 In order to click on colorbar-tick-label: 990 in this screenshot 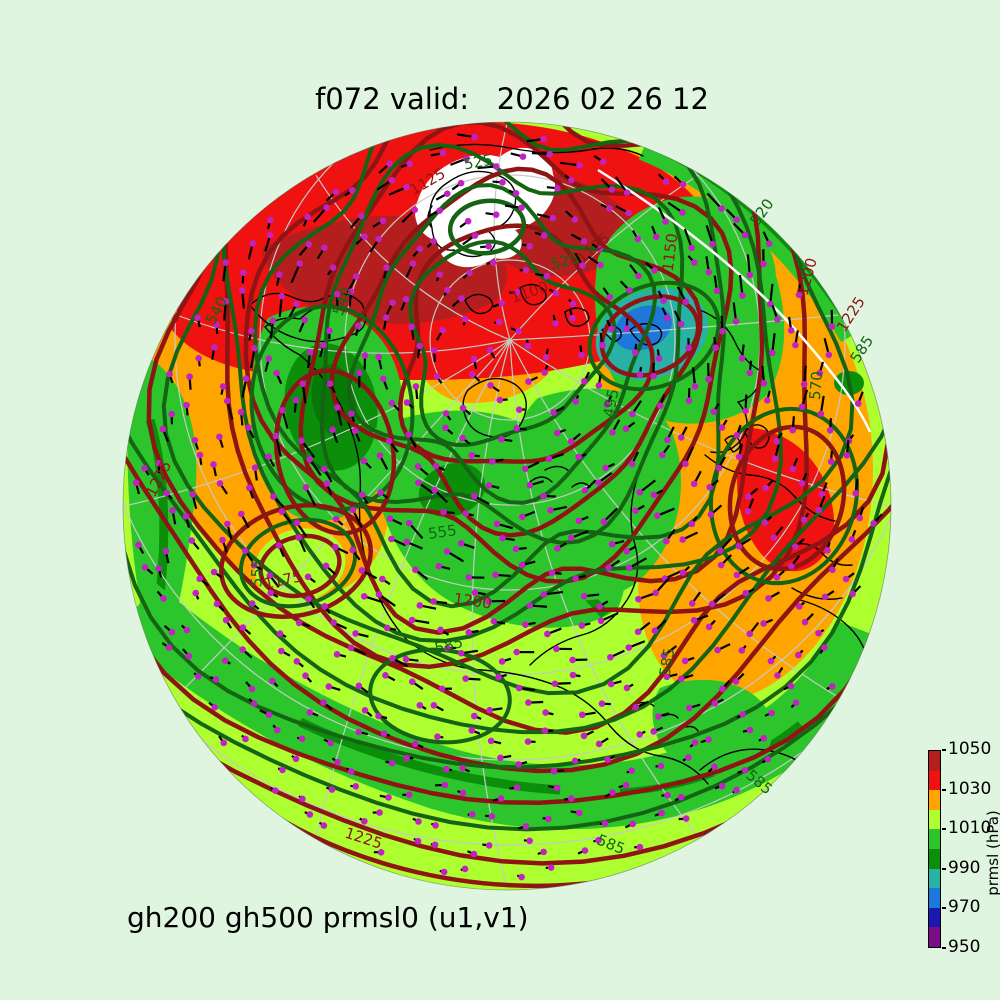, I will do `click(964, 867)`.